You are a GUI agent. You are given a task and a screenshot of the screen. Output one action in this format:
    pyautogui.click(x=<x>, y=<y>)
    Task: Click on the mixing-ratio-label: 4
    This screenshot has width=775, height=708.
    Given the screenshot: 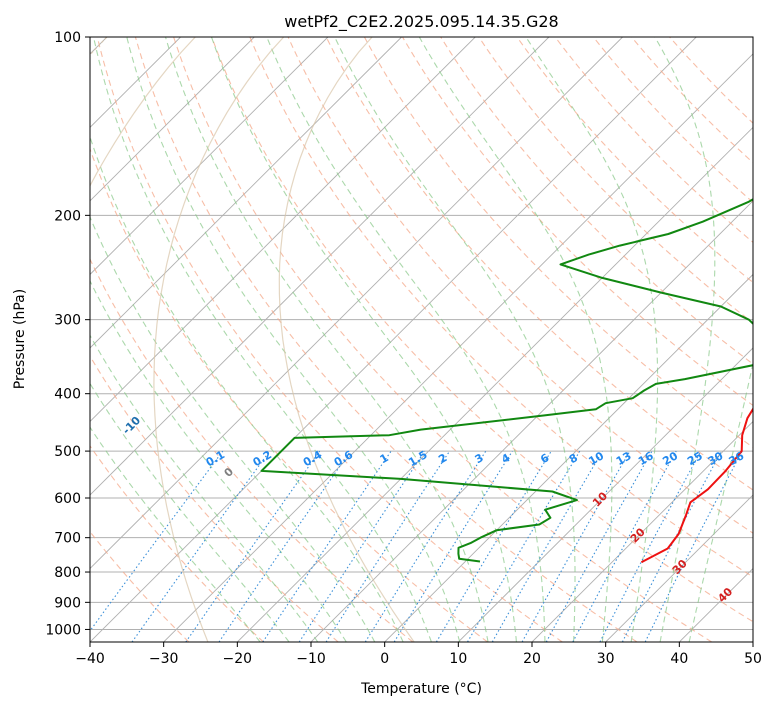 What is the action you would take?
    pyautogui.click(x=505, y=458)
    